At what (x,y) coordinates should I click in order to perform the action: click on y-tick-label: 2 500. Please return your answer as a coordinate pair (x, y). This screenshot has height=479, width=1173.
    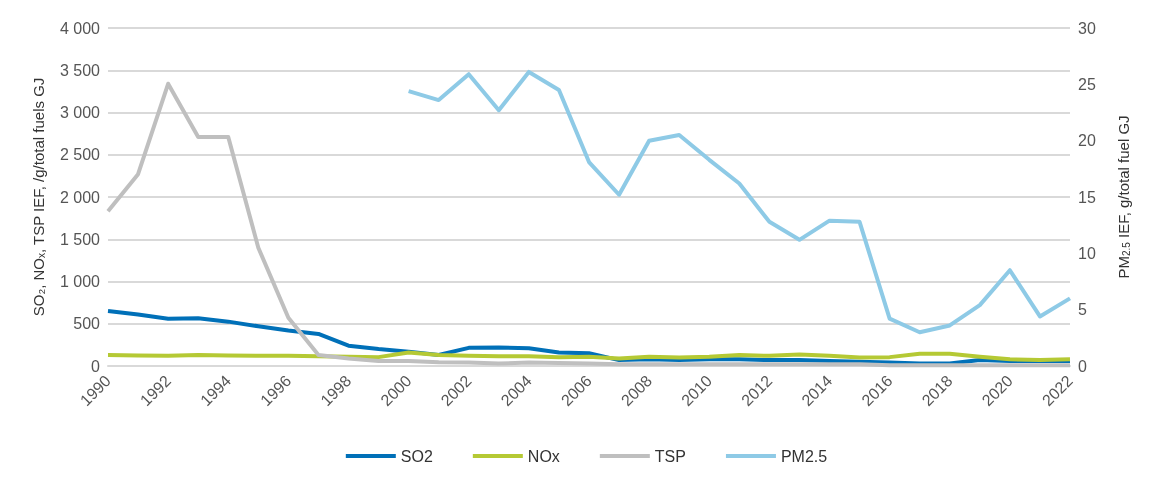
    Looking at the image, I should click on (80, 155).